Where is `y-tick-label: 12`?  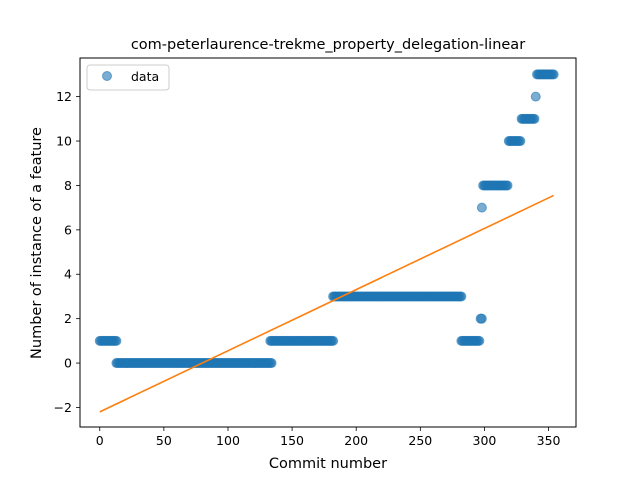 y-tick-label: 12 is located at coordinates (64, 96).